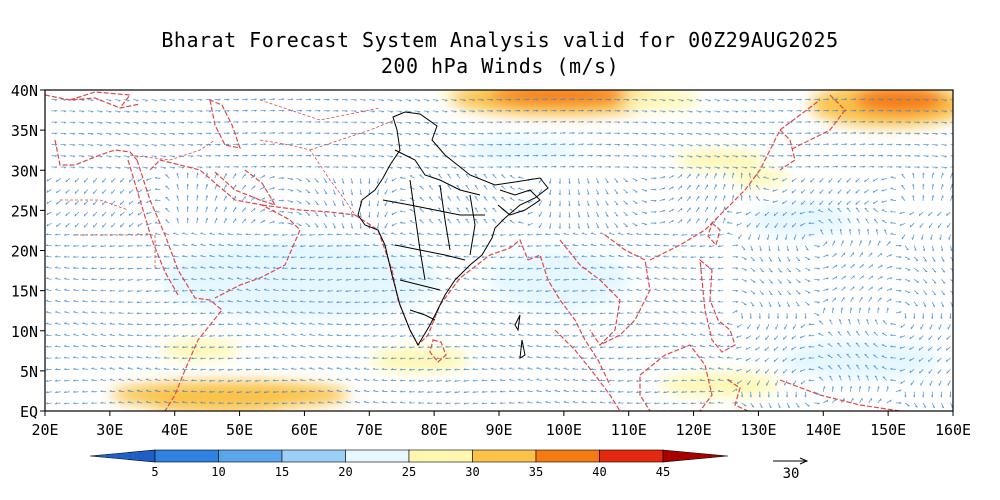  I want to click on colorbar-label: 5, so click(154, 472).